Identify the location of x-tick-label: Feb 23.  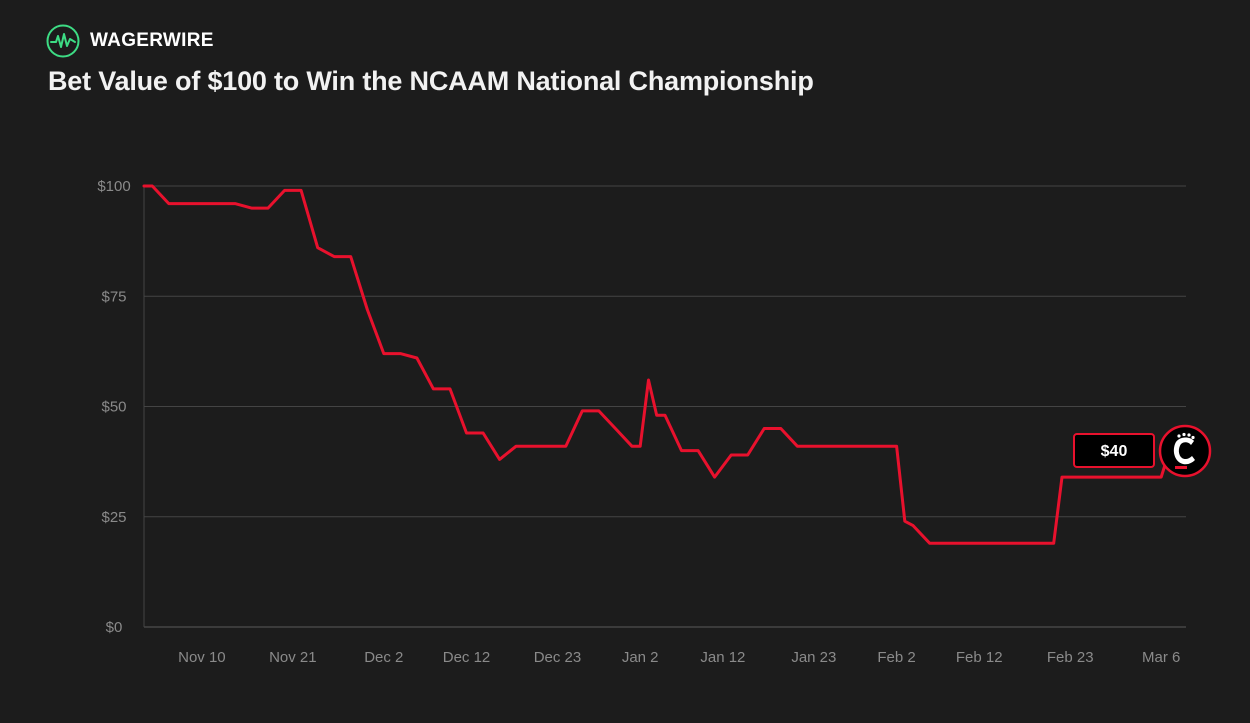
(1070, 657).